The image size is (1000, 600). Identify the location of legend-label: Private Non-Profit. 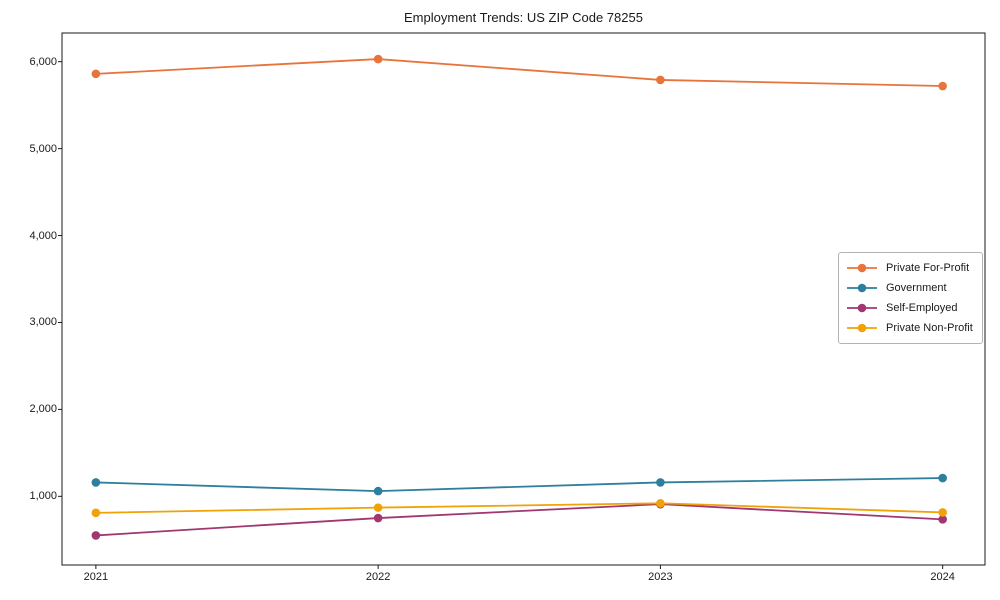
(929, 328).